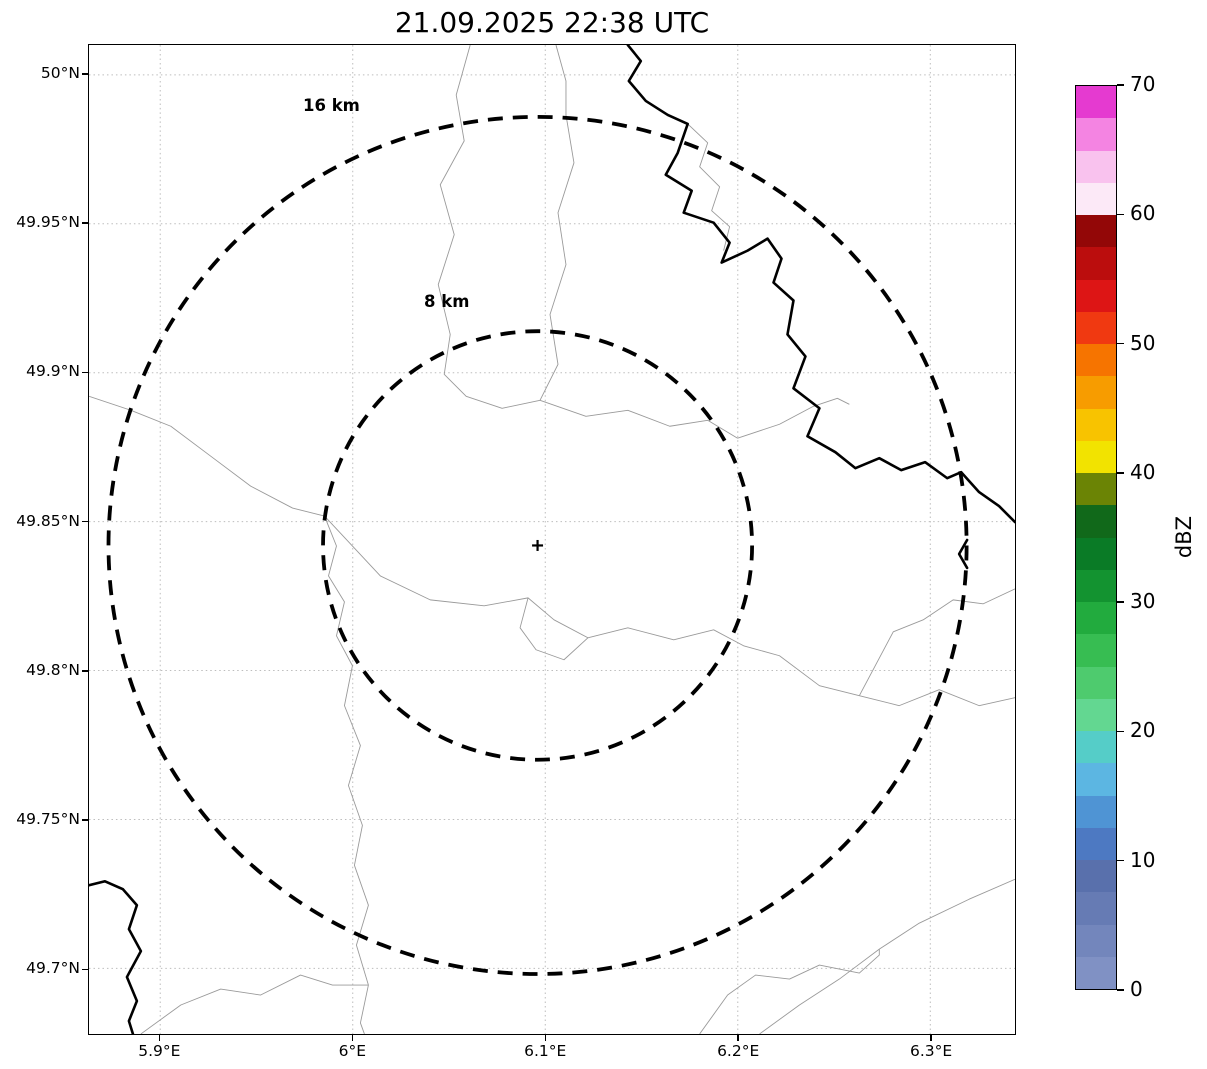  What do you see at coordinates (1143, 730) in the screenshot?
I see `colorbar-tick-label: 20` at bounding box center [1143, 730].